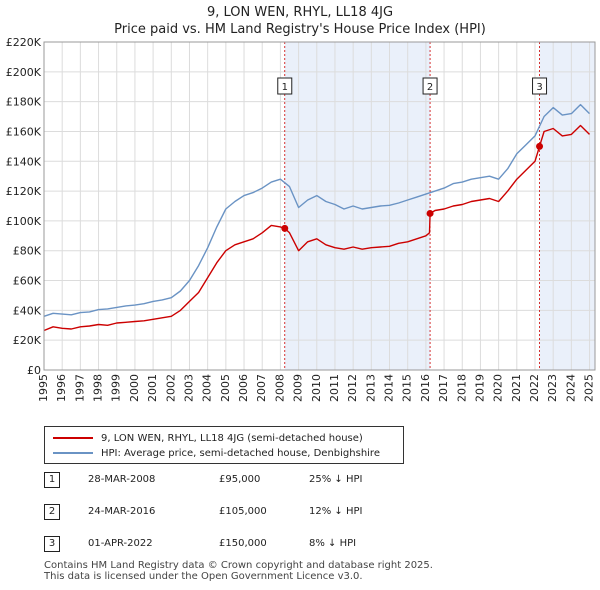 The width and height of the screenshot is (600, 590). Describe the element at coordinates (333, 543) in the screenshot. I see `transaction-hpi-diff: 8% ↓ HPI` at that location.